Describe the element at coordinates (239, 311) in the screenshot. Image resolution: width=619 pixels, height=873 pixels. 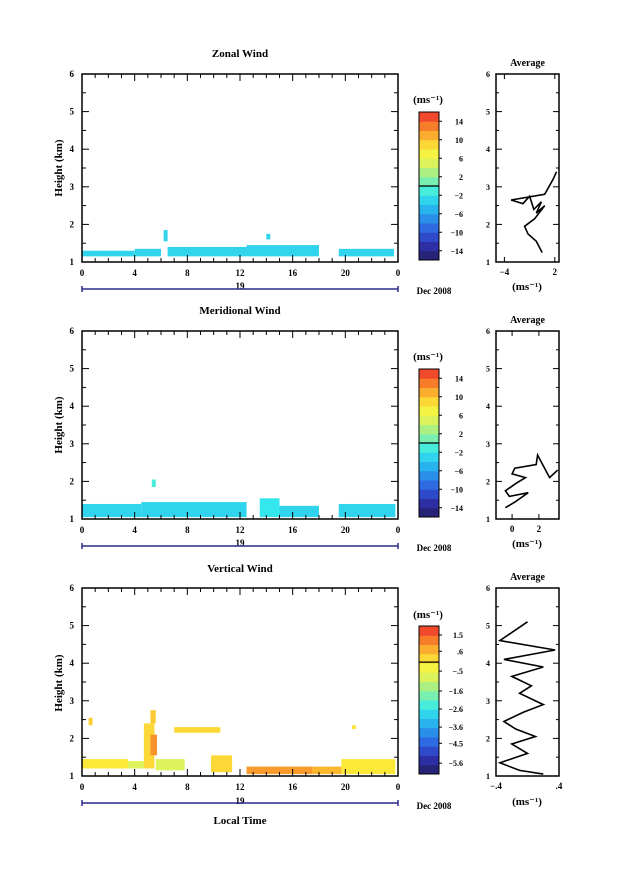
I see `panel-title: Meridional Wind` at that location.